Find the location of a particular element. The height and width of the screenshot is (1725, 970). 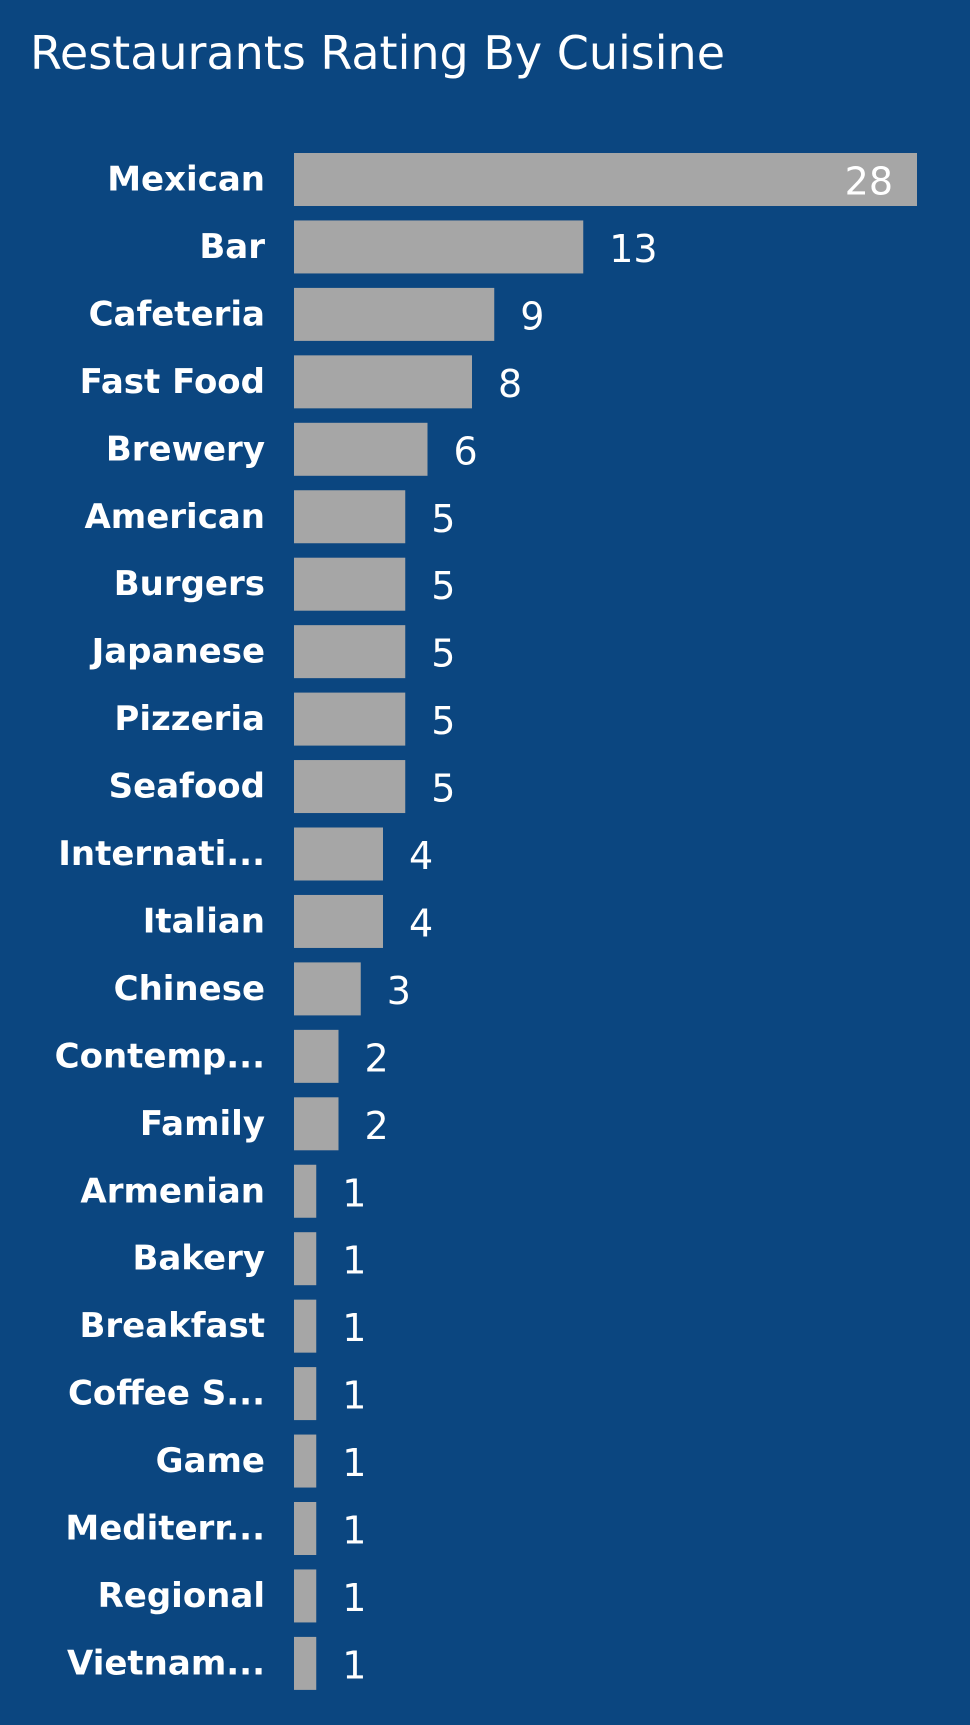

category-label: Italian is located at coordinates (204, 921).